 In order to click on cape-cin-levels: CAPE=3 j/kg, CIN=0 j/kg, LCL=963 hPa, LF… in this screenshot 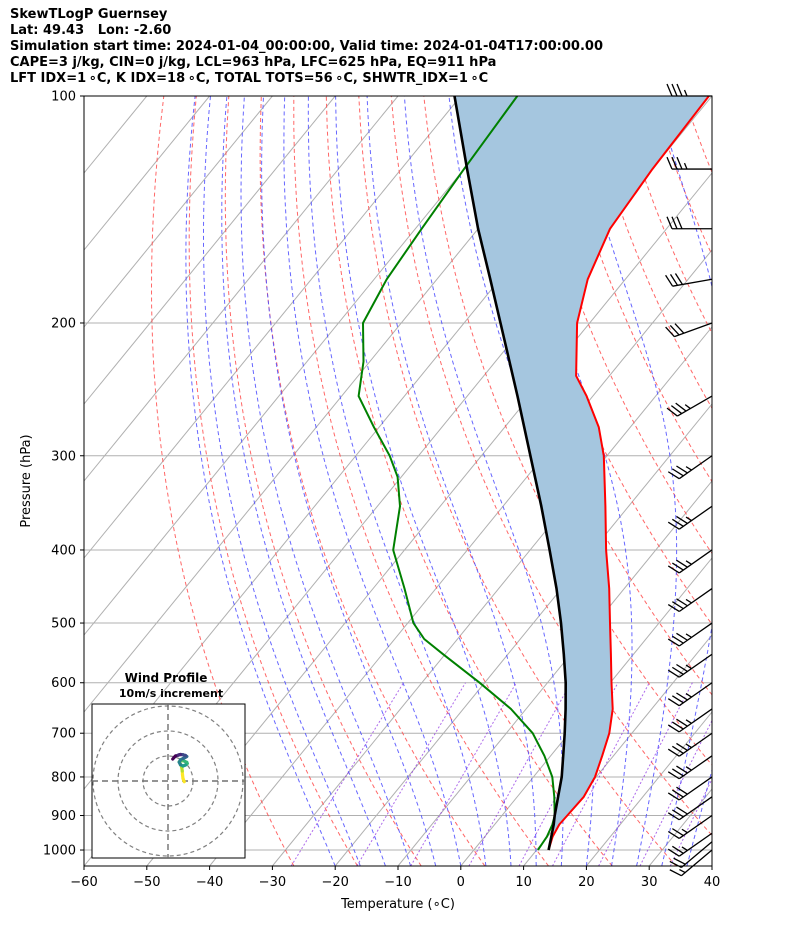, I will do `click(253, 62)`.